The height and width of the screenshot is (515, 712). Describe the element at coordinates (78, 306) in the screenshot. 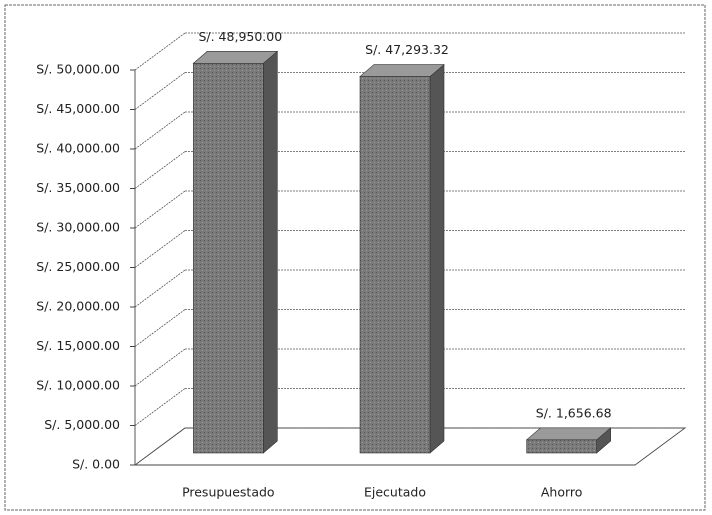

I see `y-tick-label: S/. 20,000.00` at that location.